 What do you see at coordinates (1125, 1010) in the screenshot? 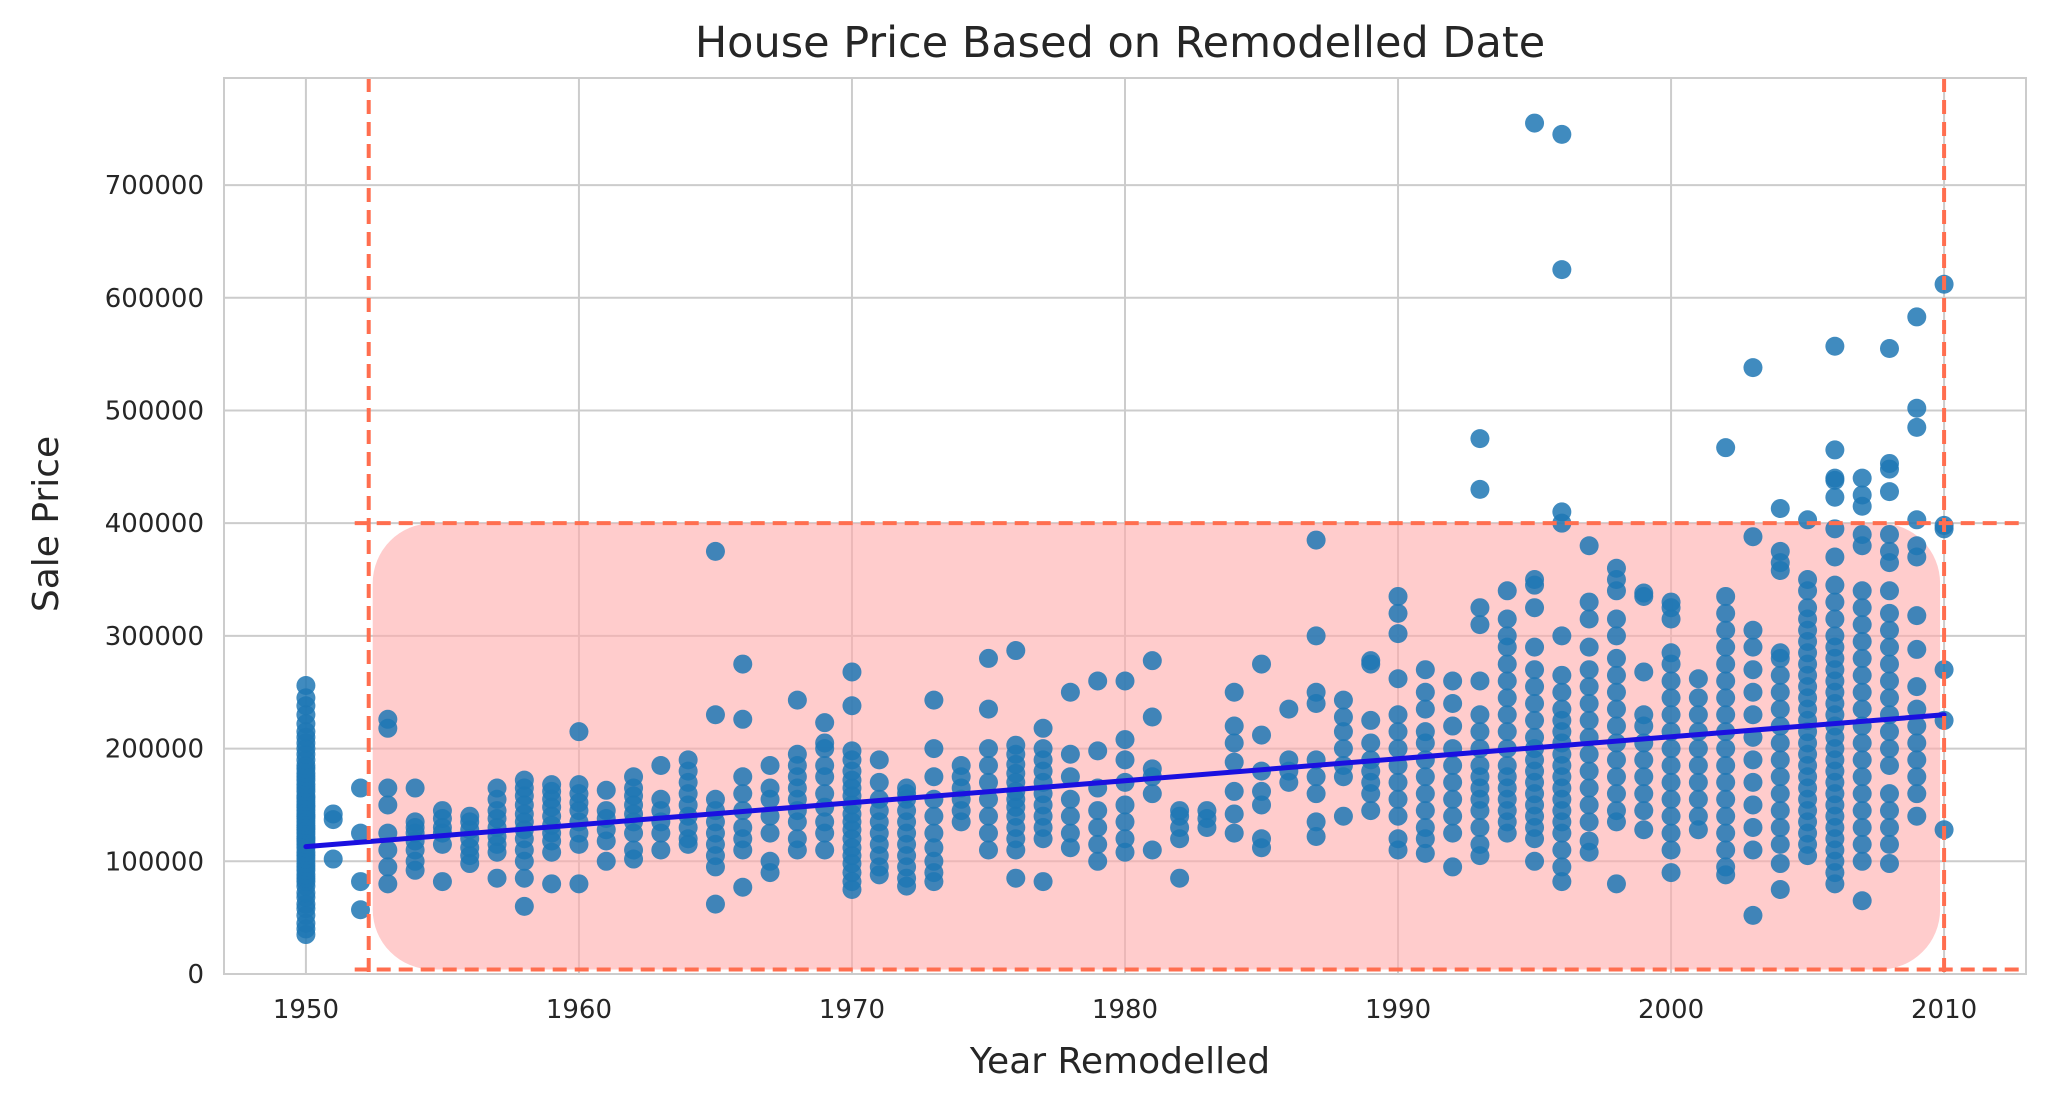
I see `x-axis-ticks: 1950 1960 1970 1980 1990 2000 2010` at bounding box center [1125, 1010].